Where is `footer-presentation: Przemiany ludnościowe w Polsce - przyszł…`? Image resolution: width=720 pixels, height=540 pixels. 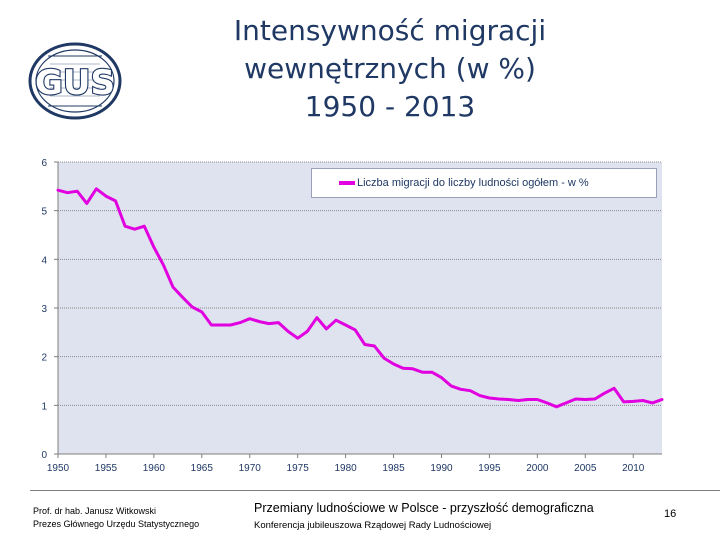 footer-presentation: Przemiany ludnościowe w Polsce - przyszł… is located at coordinates (424, 516).